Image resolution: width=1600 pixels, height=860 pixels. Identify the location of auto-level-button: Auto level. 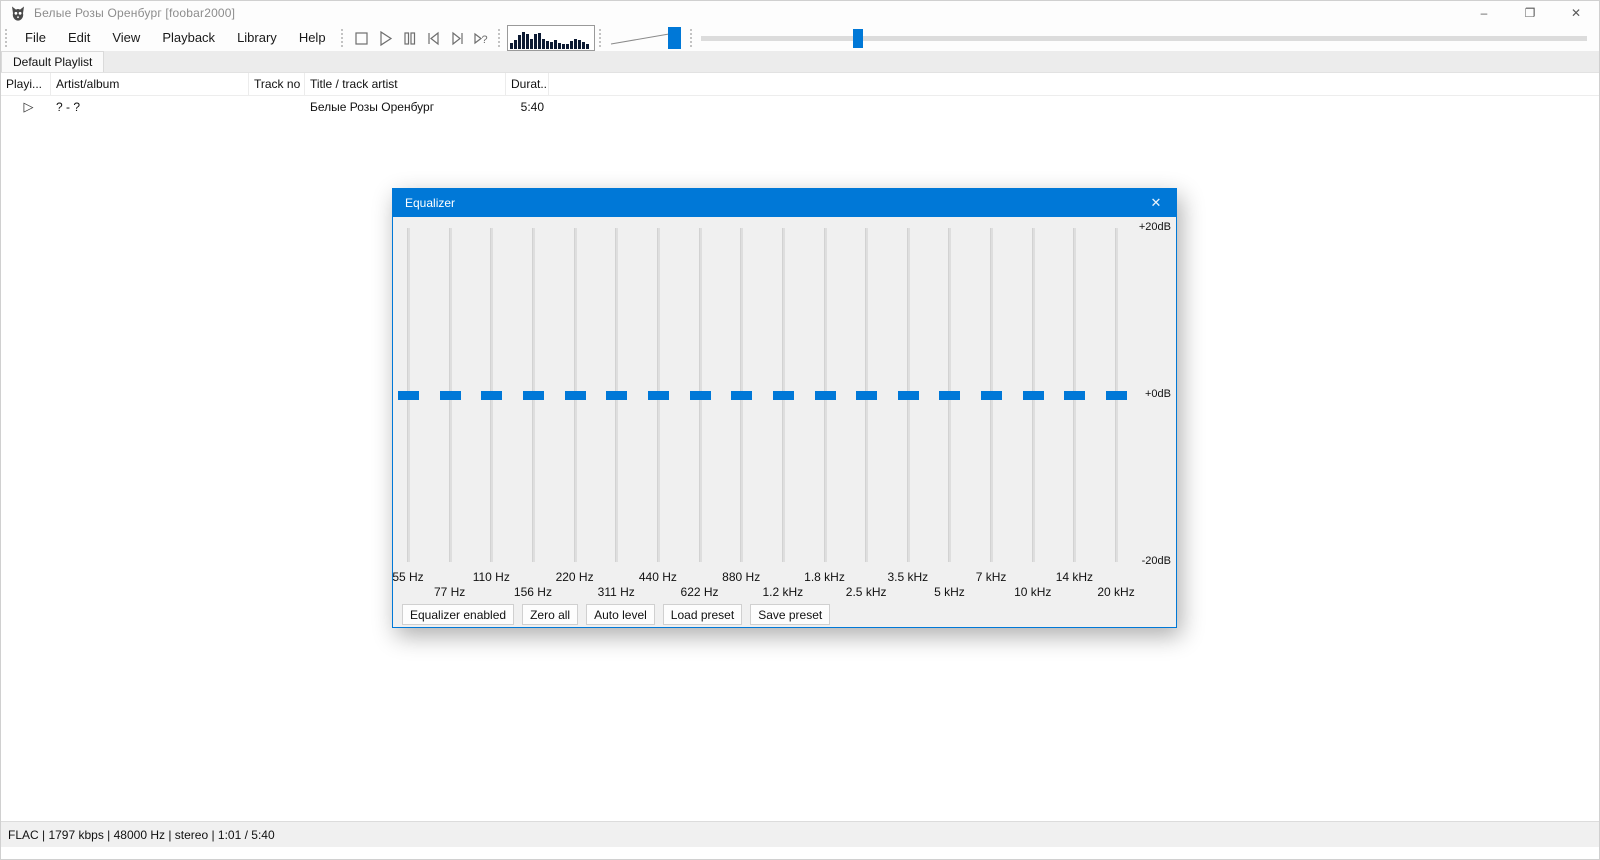
(620, 614).